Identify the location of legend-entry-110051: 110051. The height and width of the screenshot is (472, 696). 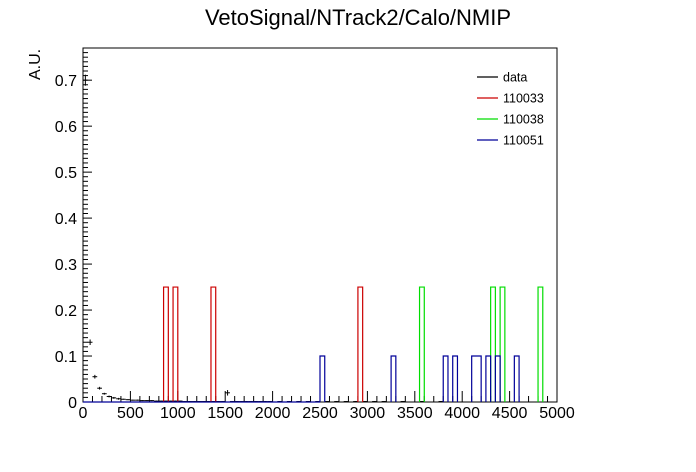
(510, 141).